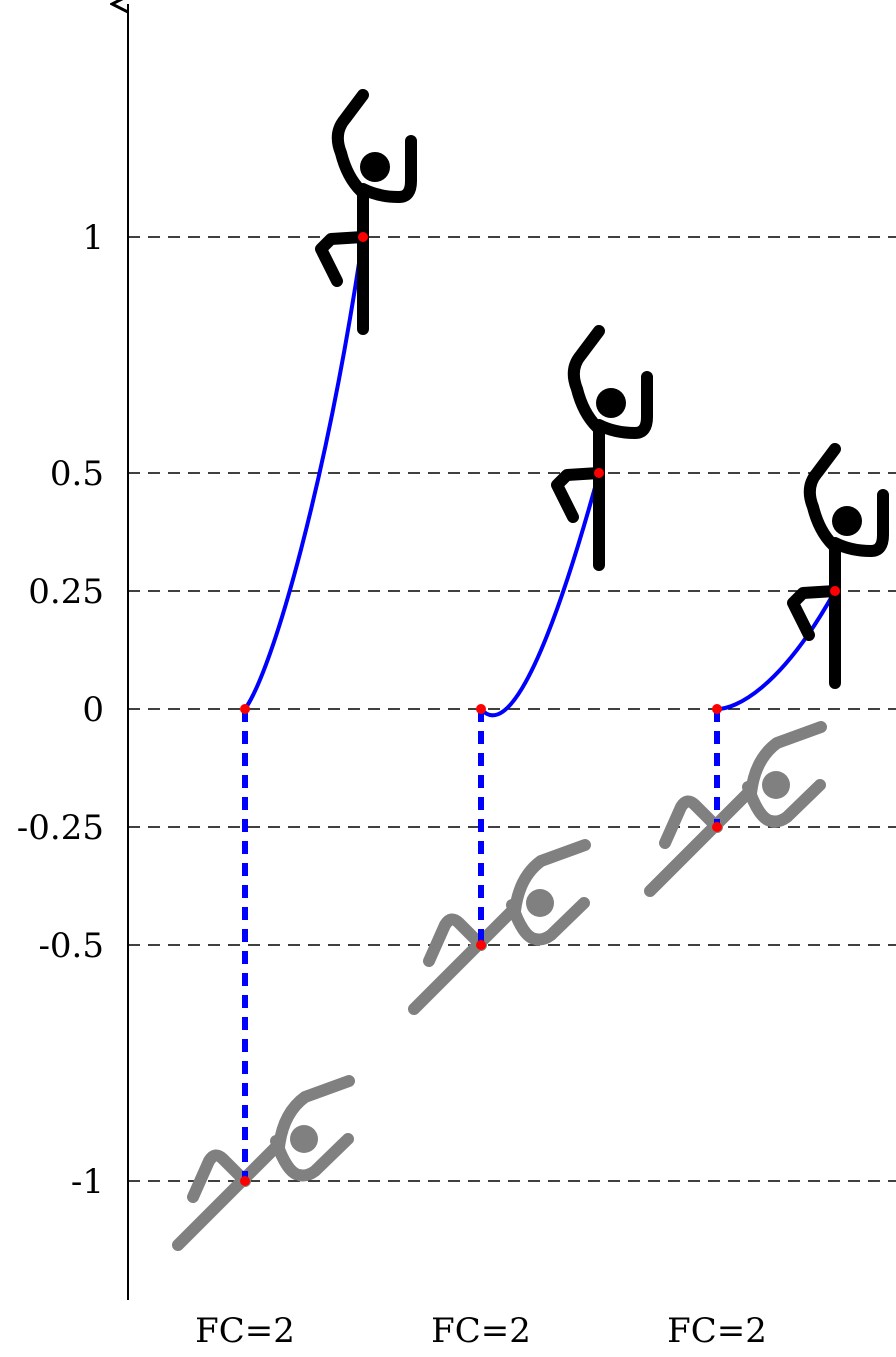 This screenshot has width=896, height=1357. Describe the element at coordinates (60, 828) in the screenshot. I see `y-tick-label: -0.25` at that location.